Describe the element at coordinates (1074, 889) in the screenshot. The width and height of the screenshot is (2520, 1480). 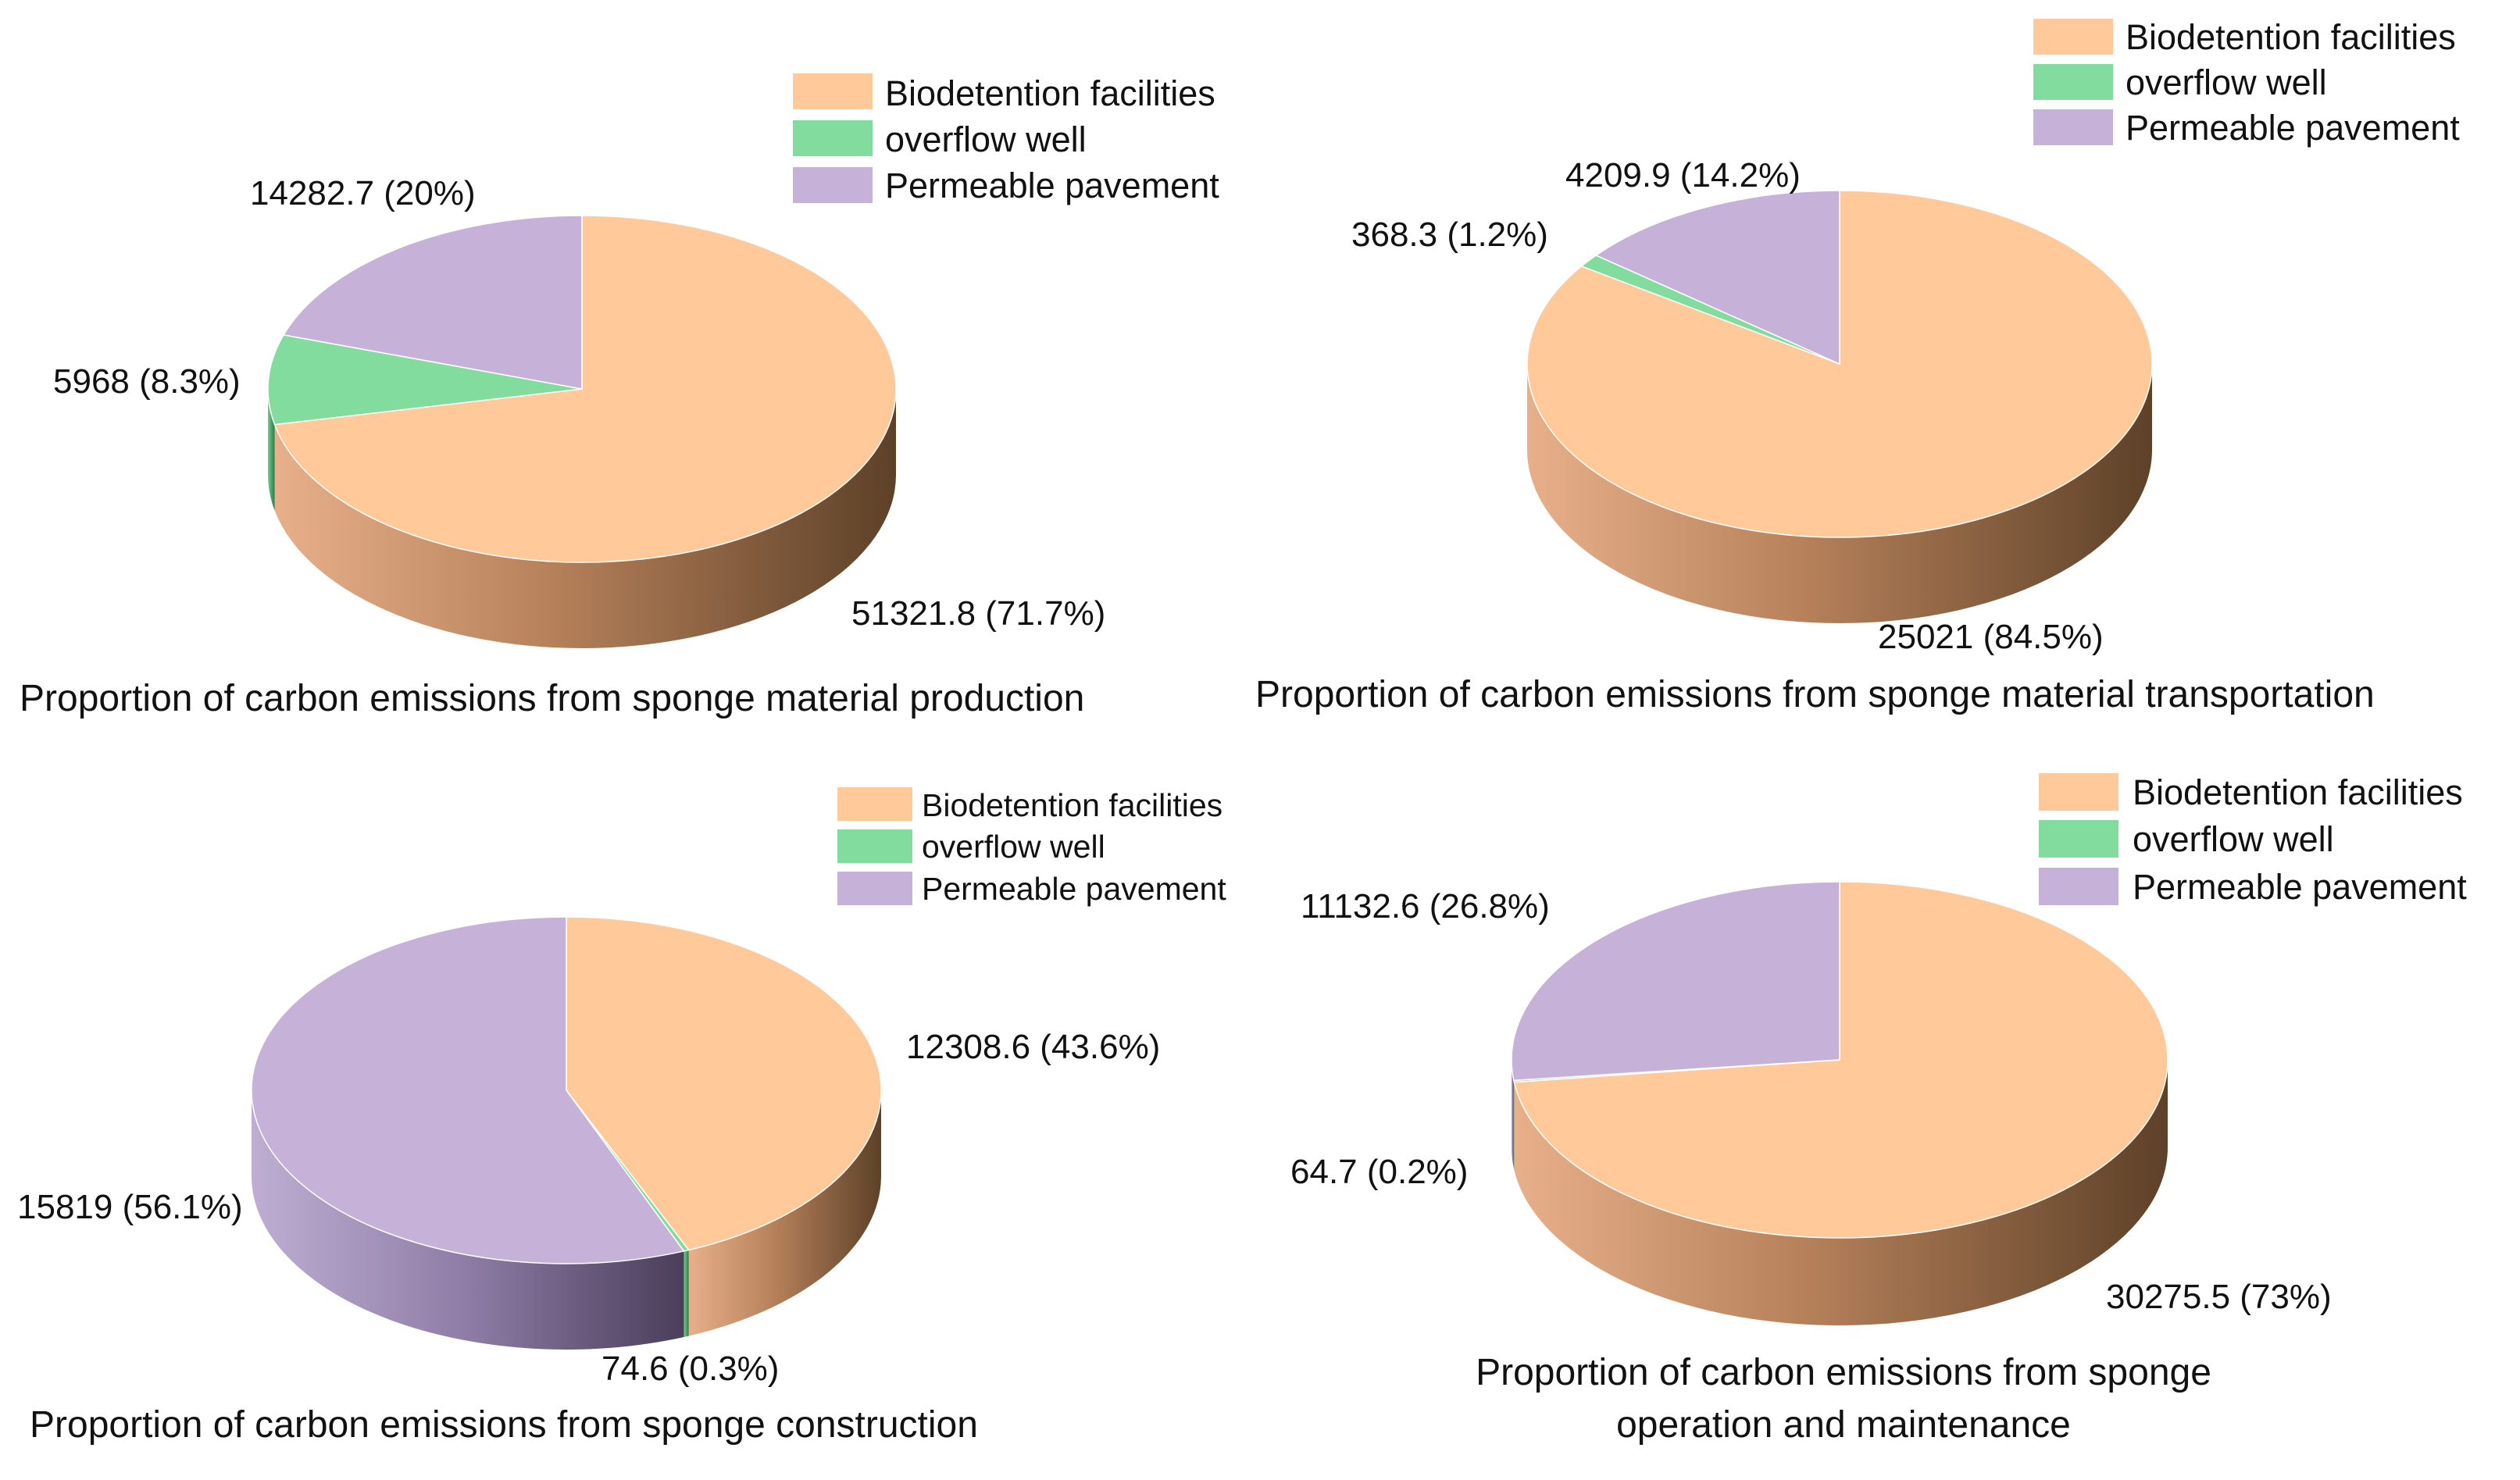
I see `legend-3-label-permeable: Permeable pavement` at that location.